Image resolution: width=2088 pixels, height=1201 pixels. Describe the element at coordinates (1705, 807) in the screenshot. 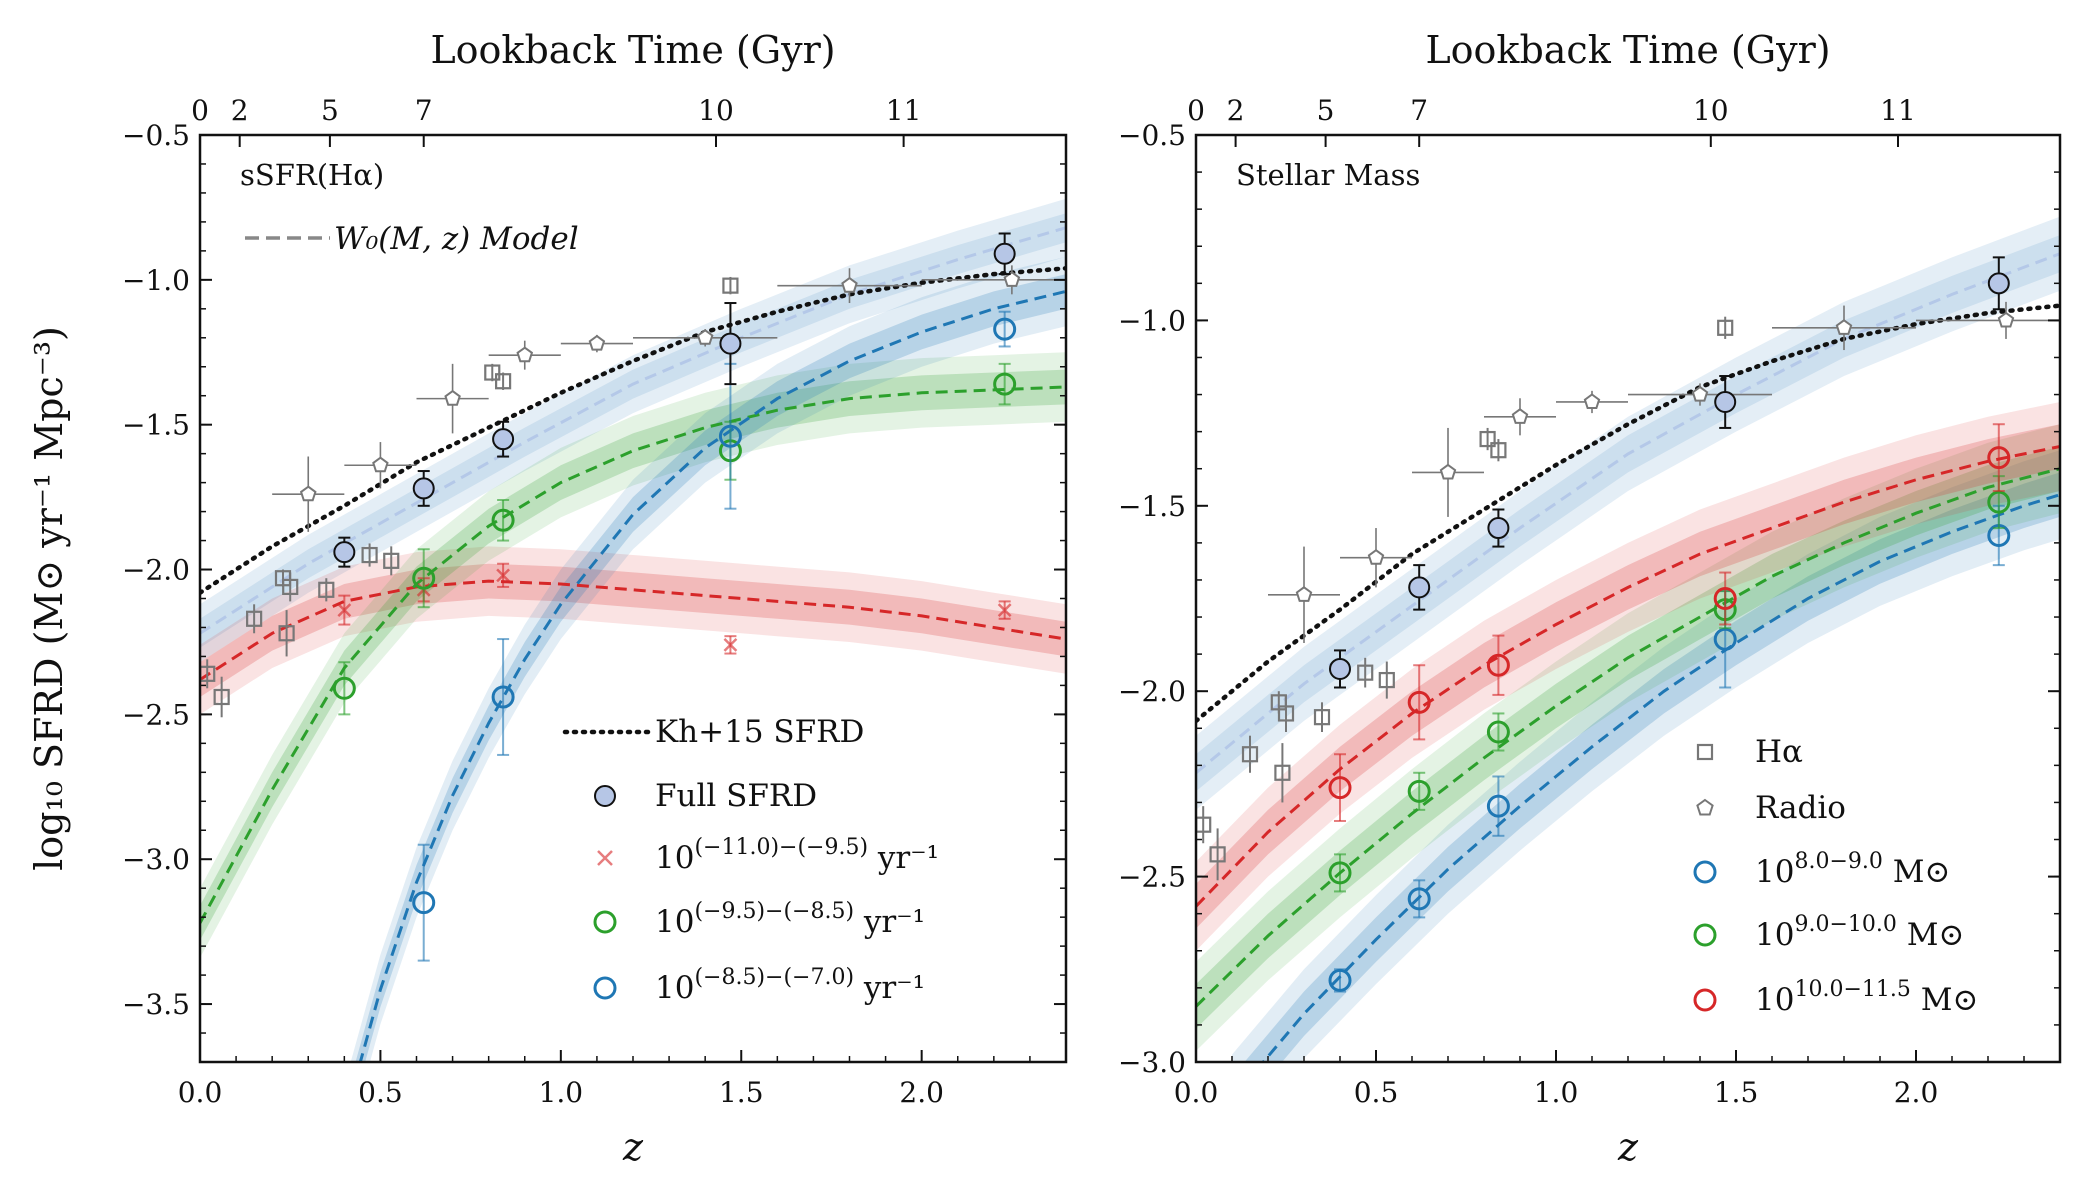

I see `legend-radio-swatch` at that location.